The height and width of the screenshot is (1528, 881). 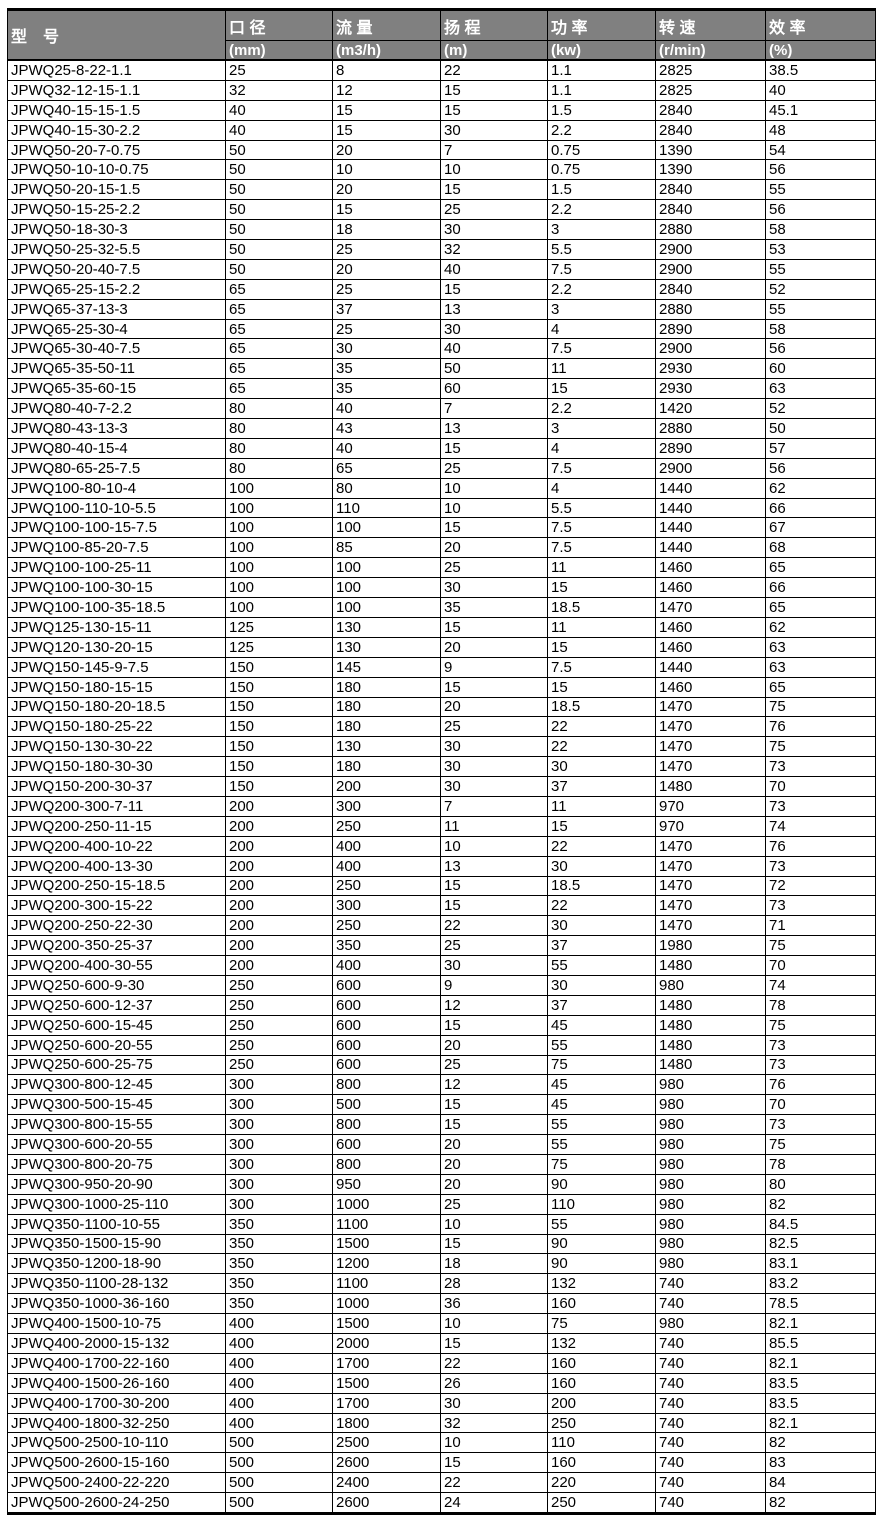 What do you see at coordinates (441, 468) in the screenshot?
I see `table-row: JPWQ80-65-25-7.5 80 65 25 7.5 2900 56` at bounding box center [441, 468].